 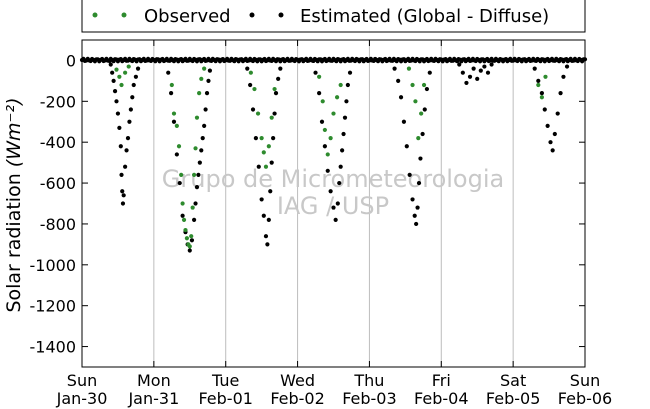 I want to click on legend-estimated-label: Estimated (Global - Diffuse), so click(x=424, y=16).